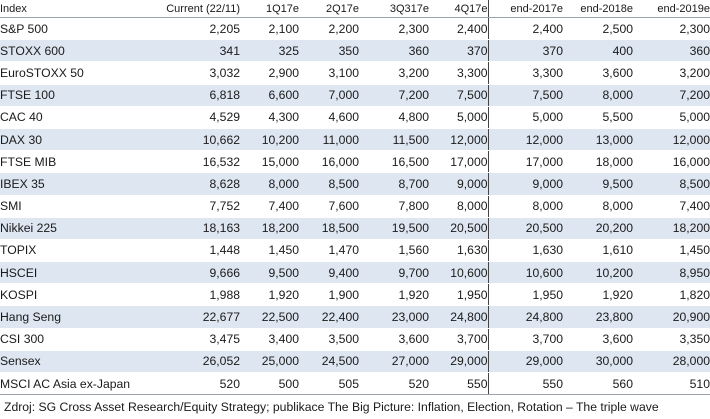 The width and height of the screenshot is (710, 419). Describe the element at coordinates (458, 339) in the screenshot. I see `value-cell: 3,700` at that location.